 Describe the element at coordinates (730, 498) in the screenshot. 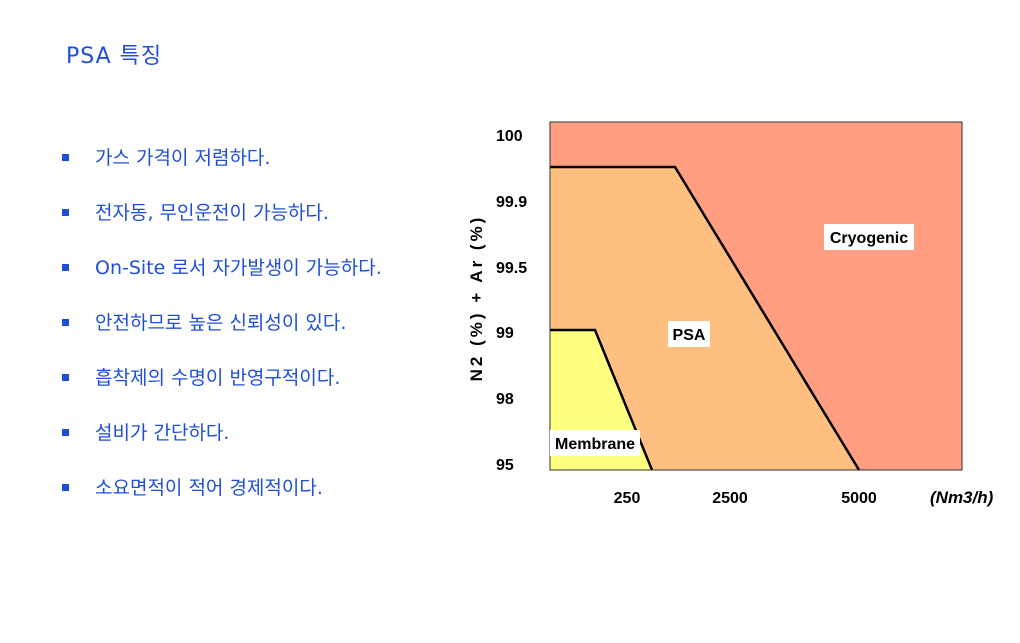

I see `x-tick-label: 2500` at that location.